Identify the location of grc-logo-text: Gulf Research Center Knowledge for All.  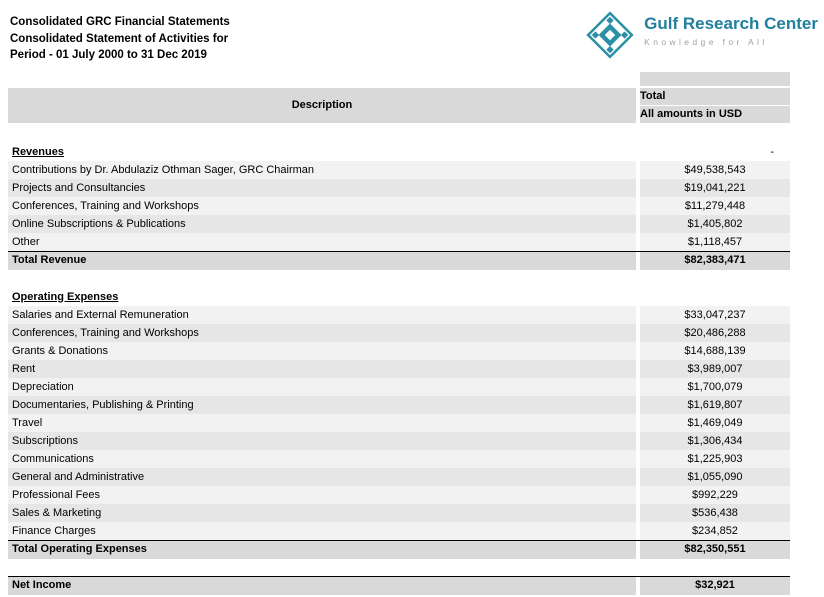
(731, 28).